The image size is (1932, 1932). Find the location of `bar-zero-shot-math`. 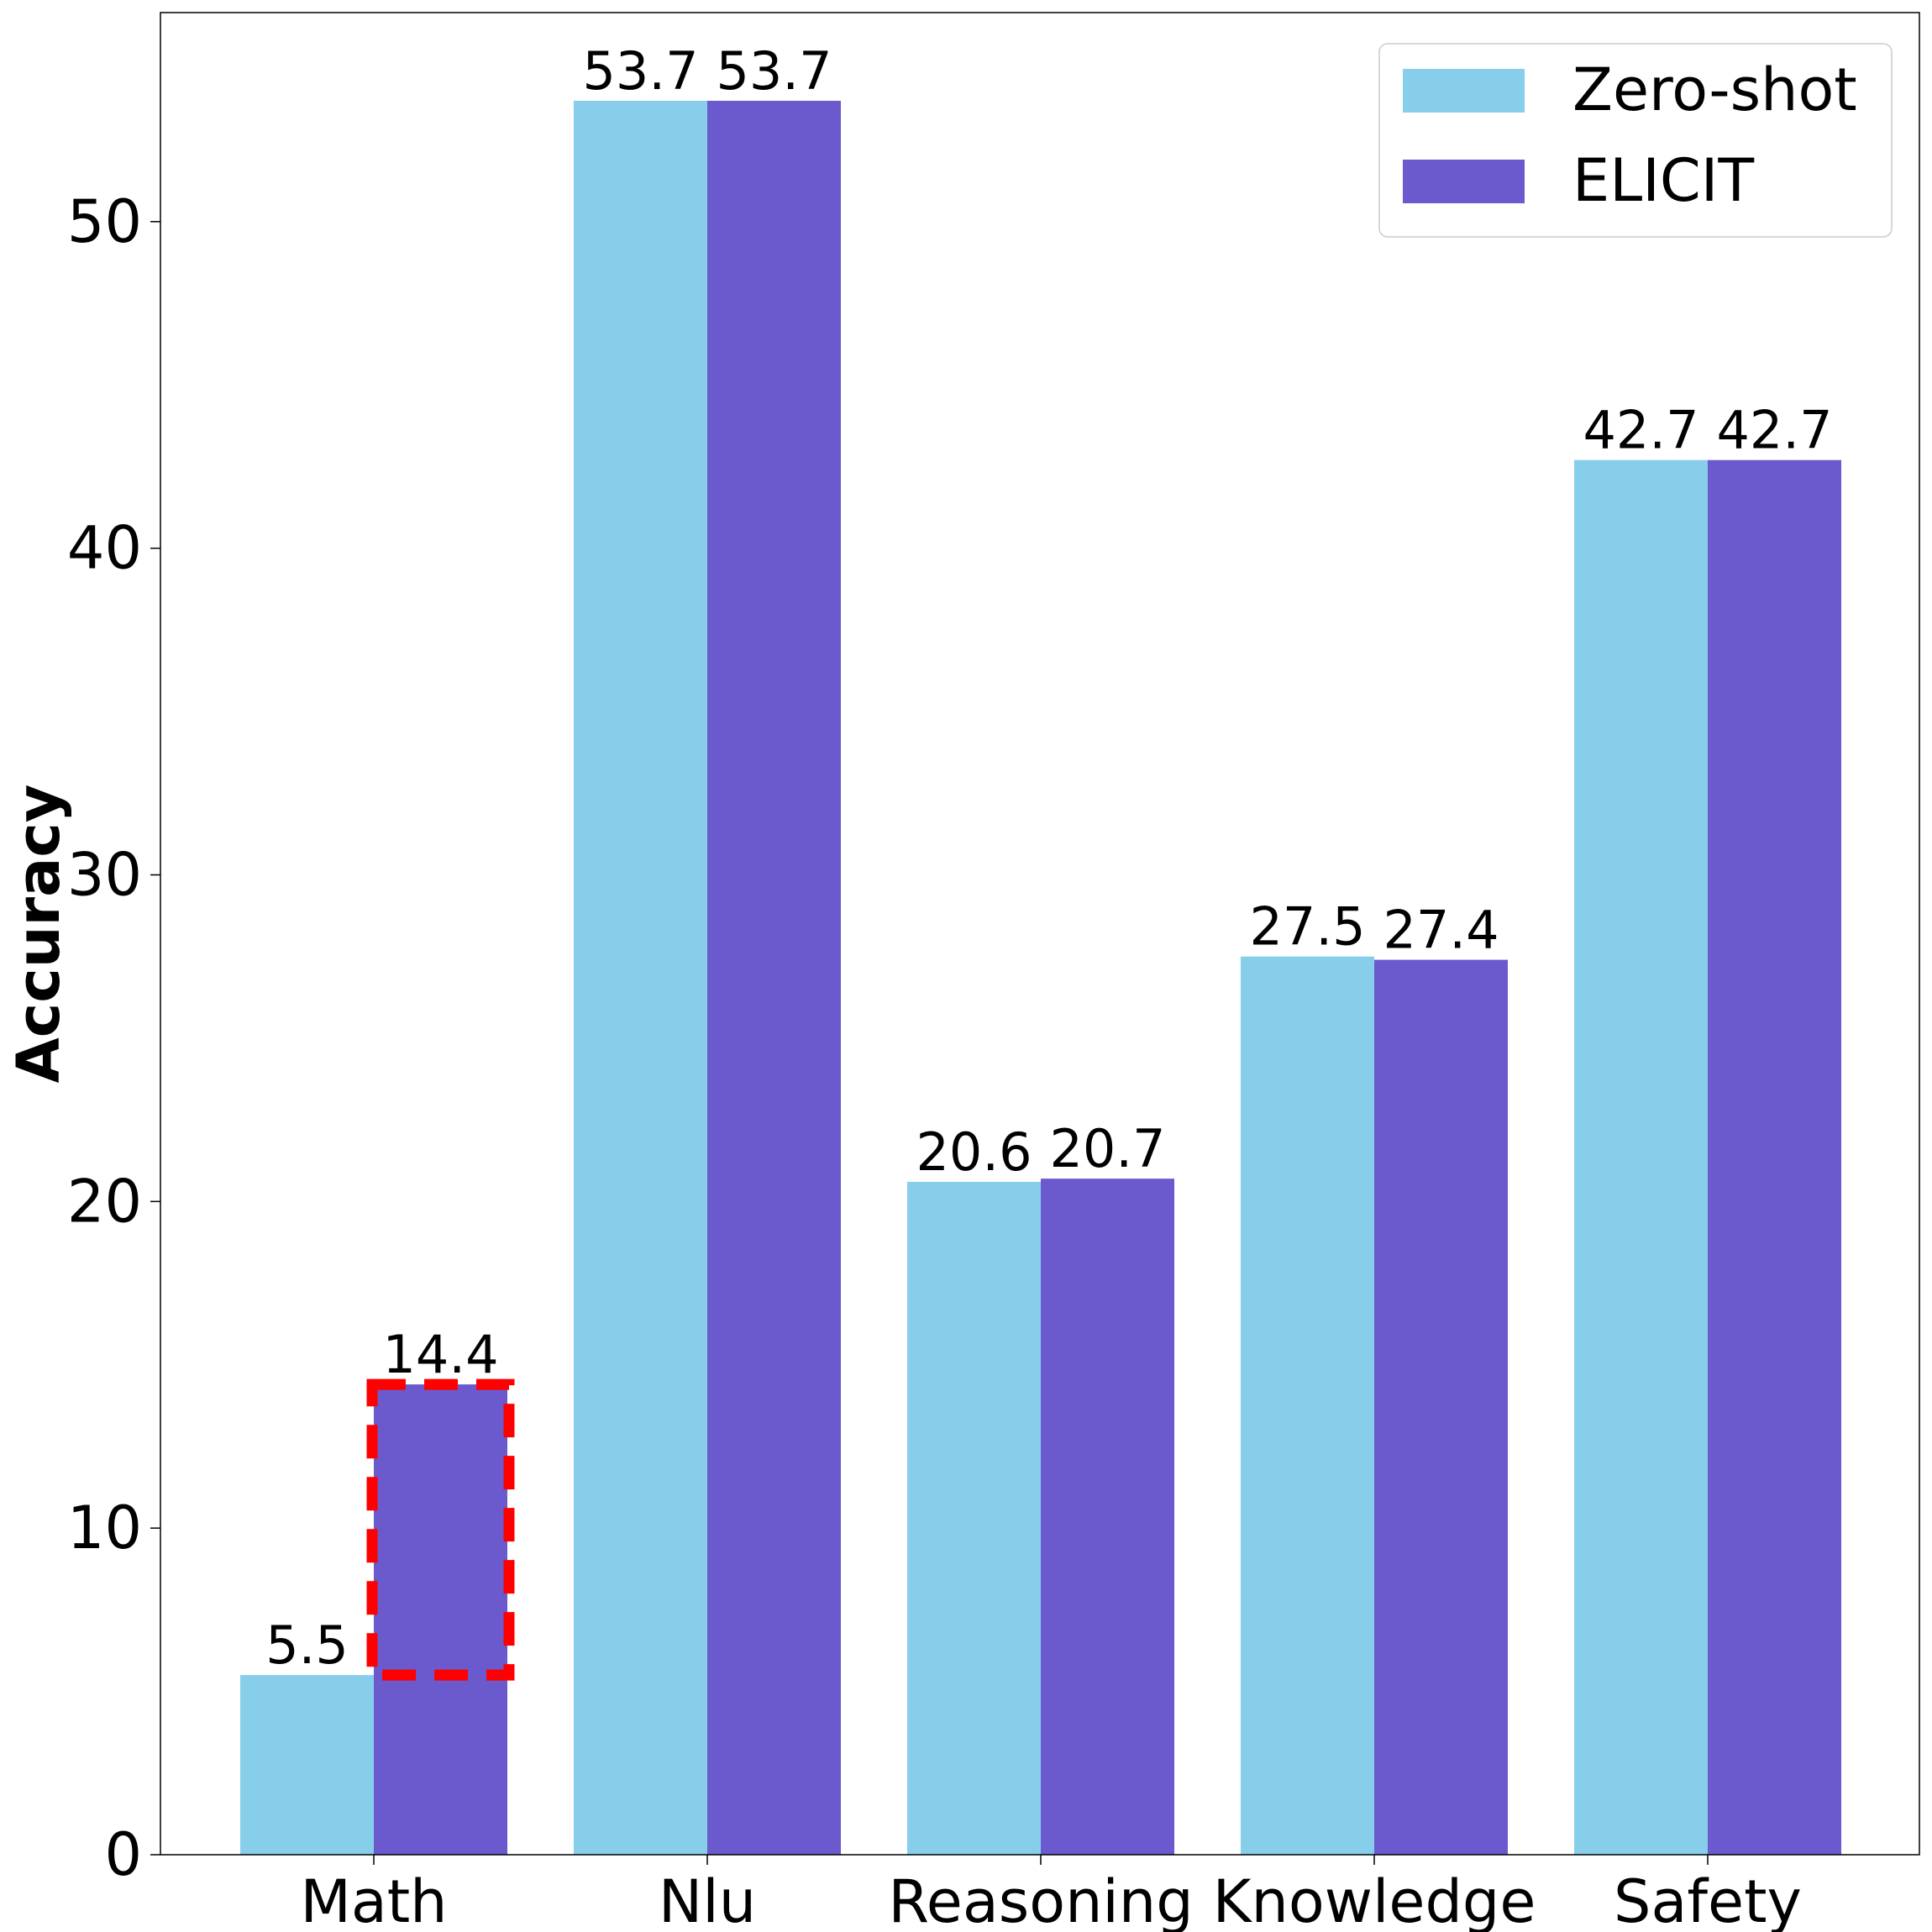

bar-zero-shot-math is located at coordinates (307, 1765).